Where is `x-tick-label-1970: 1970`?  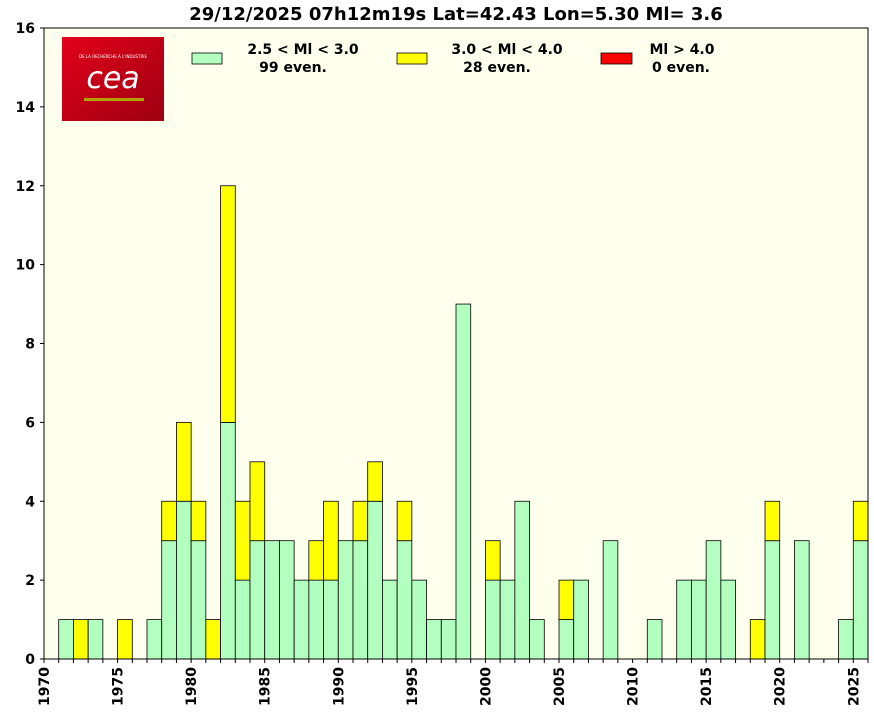
x-tick-label-1970: 1970 is located at coordinates (45, 686).